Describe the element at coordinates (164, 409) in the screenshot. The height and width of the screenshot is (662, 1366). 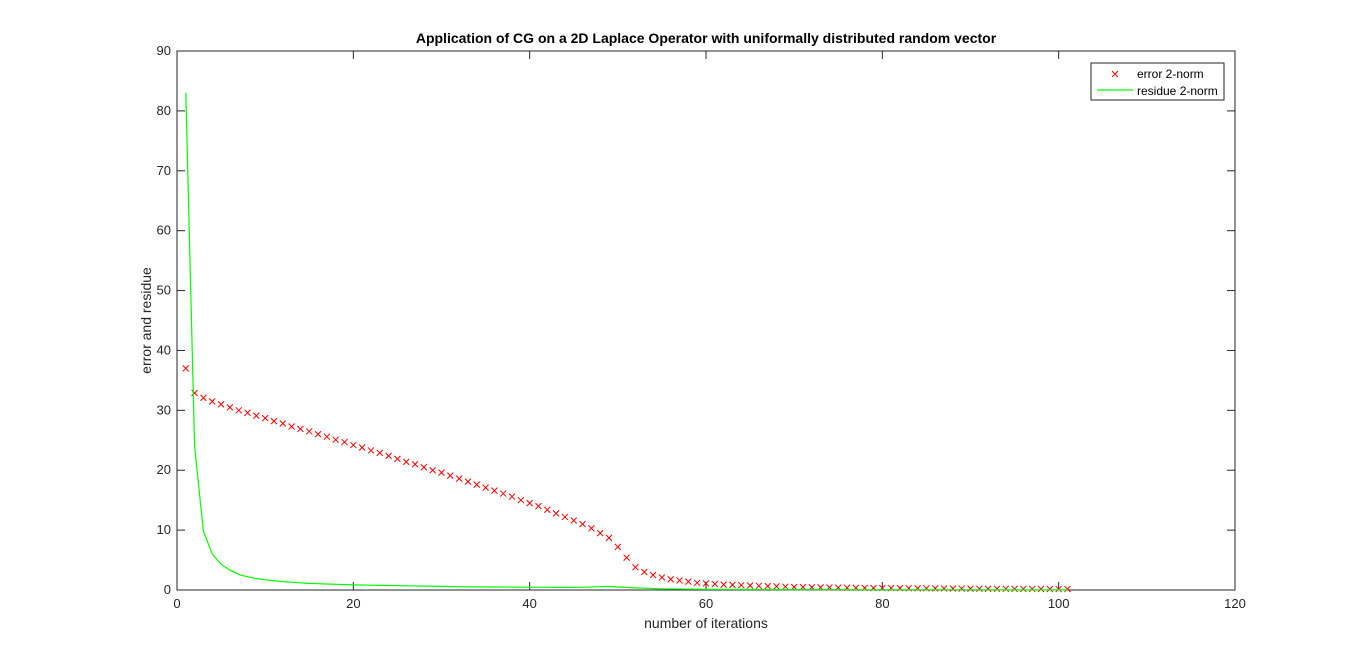
I see `y-tick-label: 30` at that location.